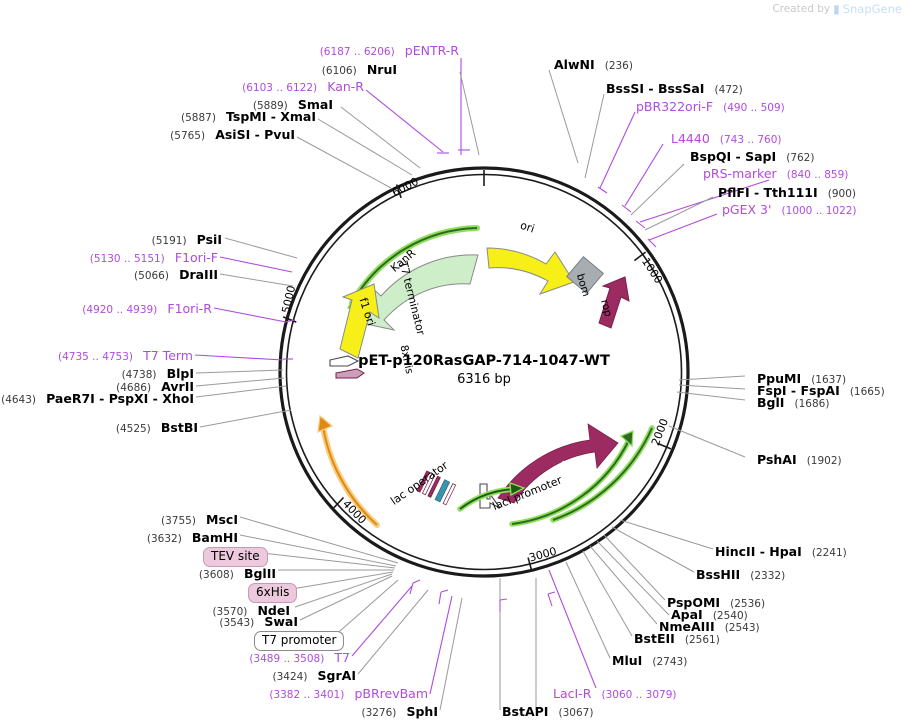 Image resolution: width=909 pixels, height=728 pixels. I want to click on label-asisi-pvui-position: (5765), so click(188, 136).